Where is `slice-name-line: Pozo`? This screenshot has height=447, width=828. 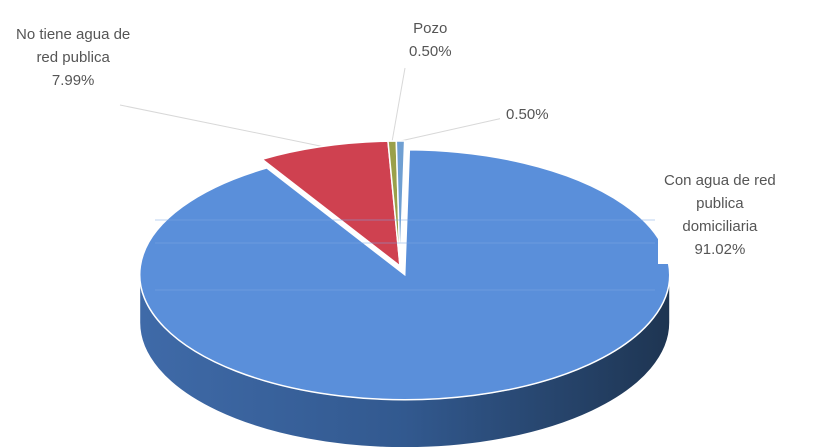 slice-name-line: Pozo is located at coordinates (430, 28).